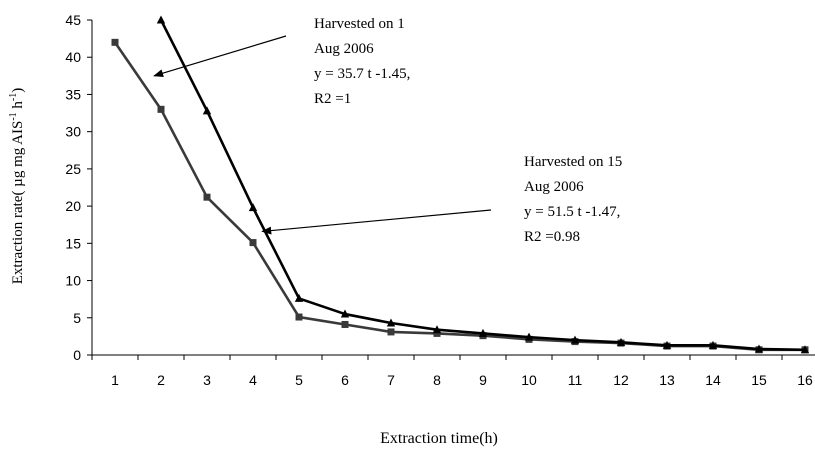 This screenshot has width=815, height=451. What do you see at coordinates (345, 380) in the screenshot?
I see `x-tick-label: 6` at bounding box center [345, 380].